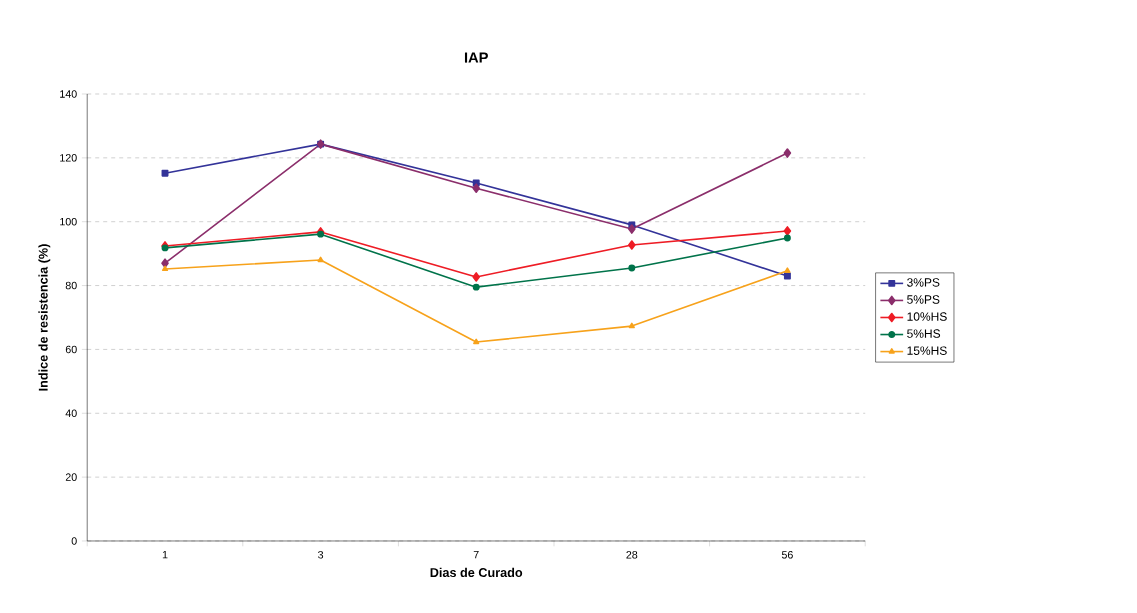 The height and width of the screenshot is (613, 1137). Describe the element at coordinates (787, 555) in the screenshot. I see `x-tick-label: 56` at that location.